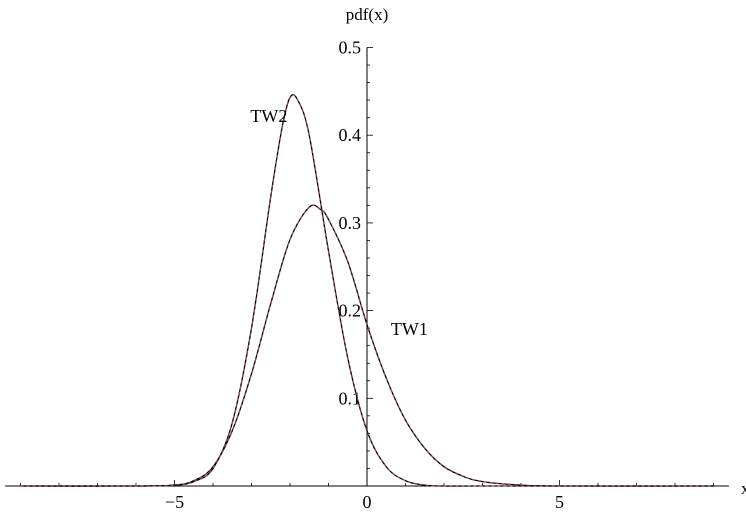 This screenshot has height=516, width=746. What do you see at coordinates (367, 502) in the screenshot?
I see `x-tick-label: 0` at bounding box center [367, 502].